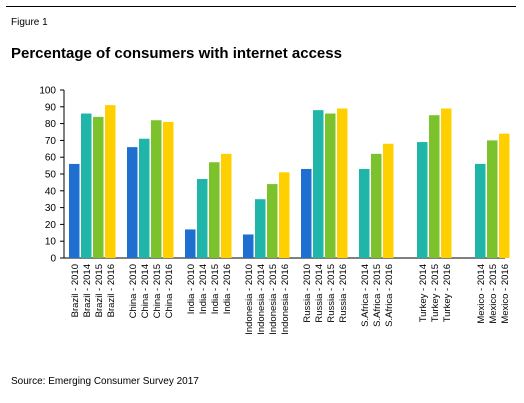 The width and height of the screenshot is (524, 403). Describe the element at coordinates (51, 158) in the screenshot. I see `y-tick-label: 60` at that location.